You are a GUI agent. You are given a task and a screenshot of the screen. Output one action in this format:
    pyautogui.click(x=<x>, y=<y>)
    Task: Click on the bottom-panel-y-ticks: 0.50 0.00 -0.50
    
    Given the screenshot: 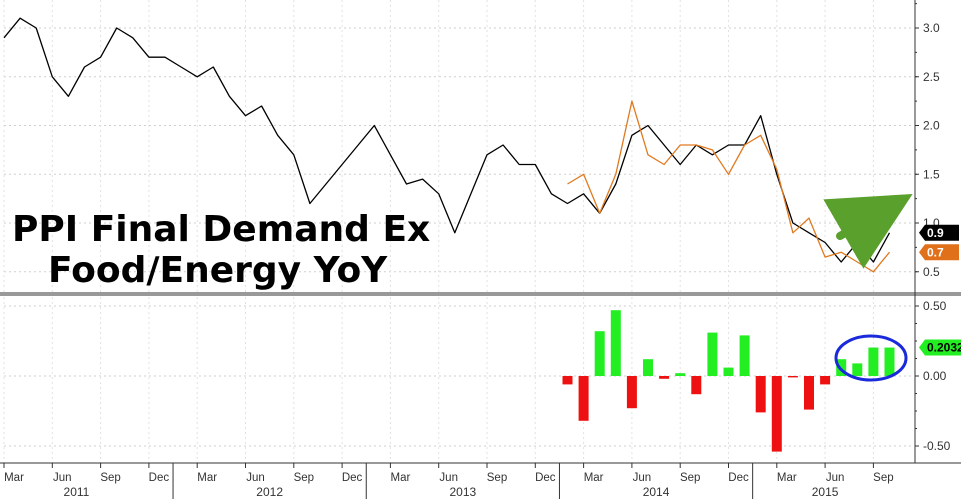 What is the action you would take?
    pyautogui.click(x=933, y=376)
    